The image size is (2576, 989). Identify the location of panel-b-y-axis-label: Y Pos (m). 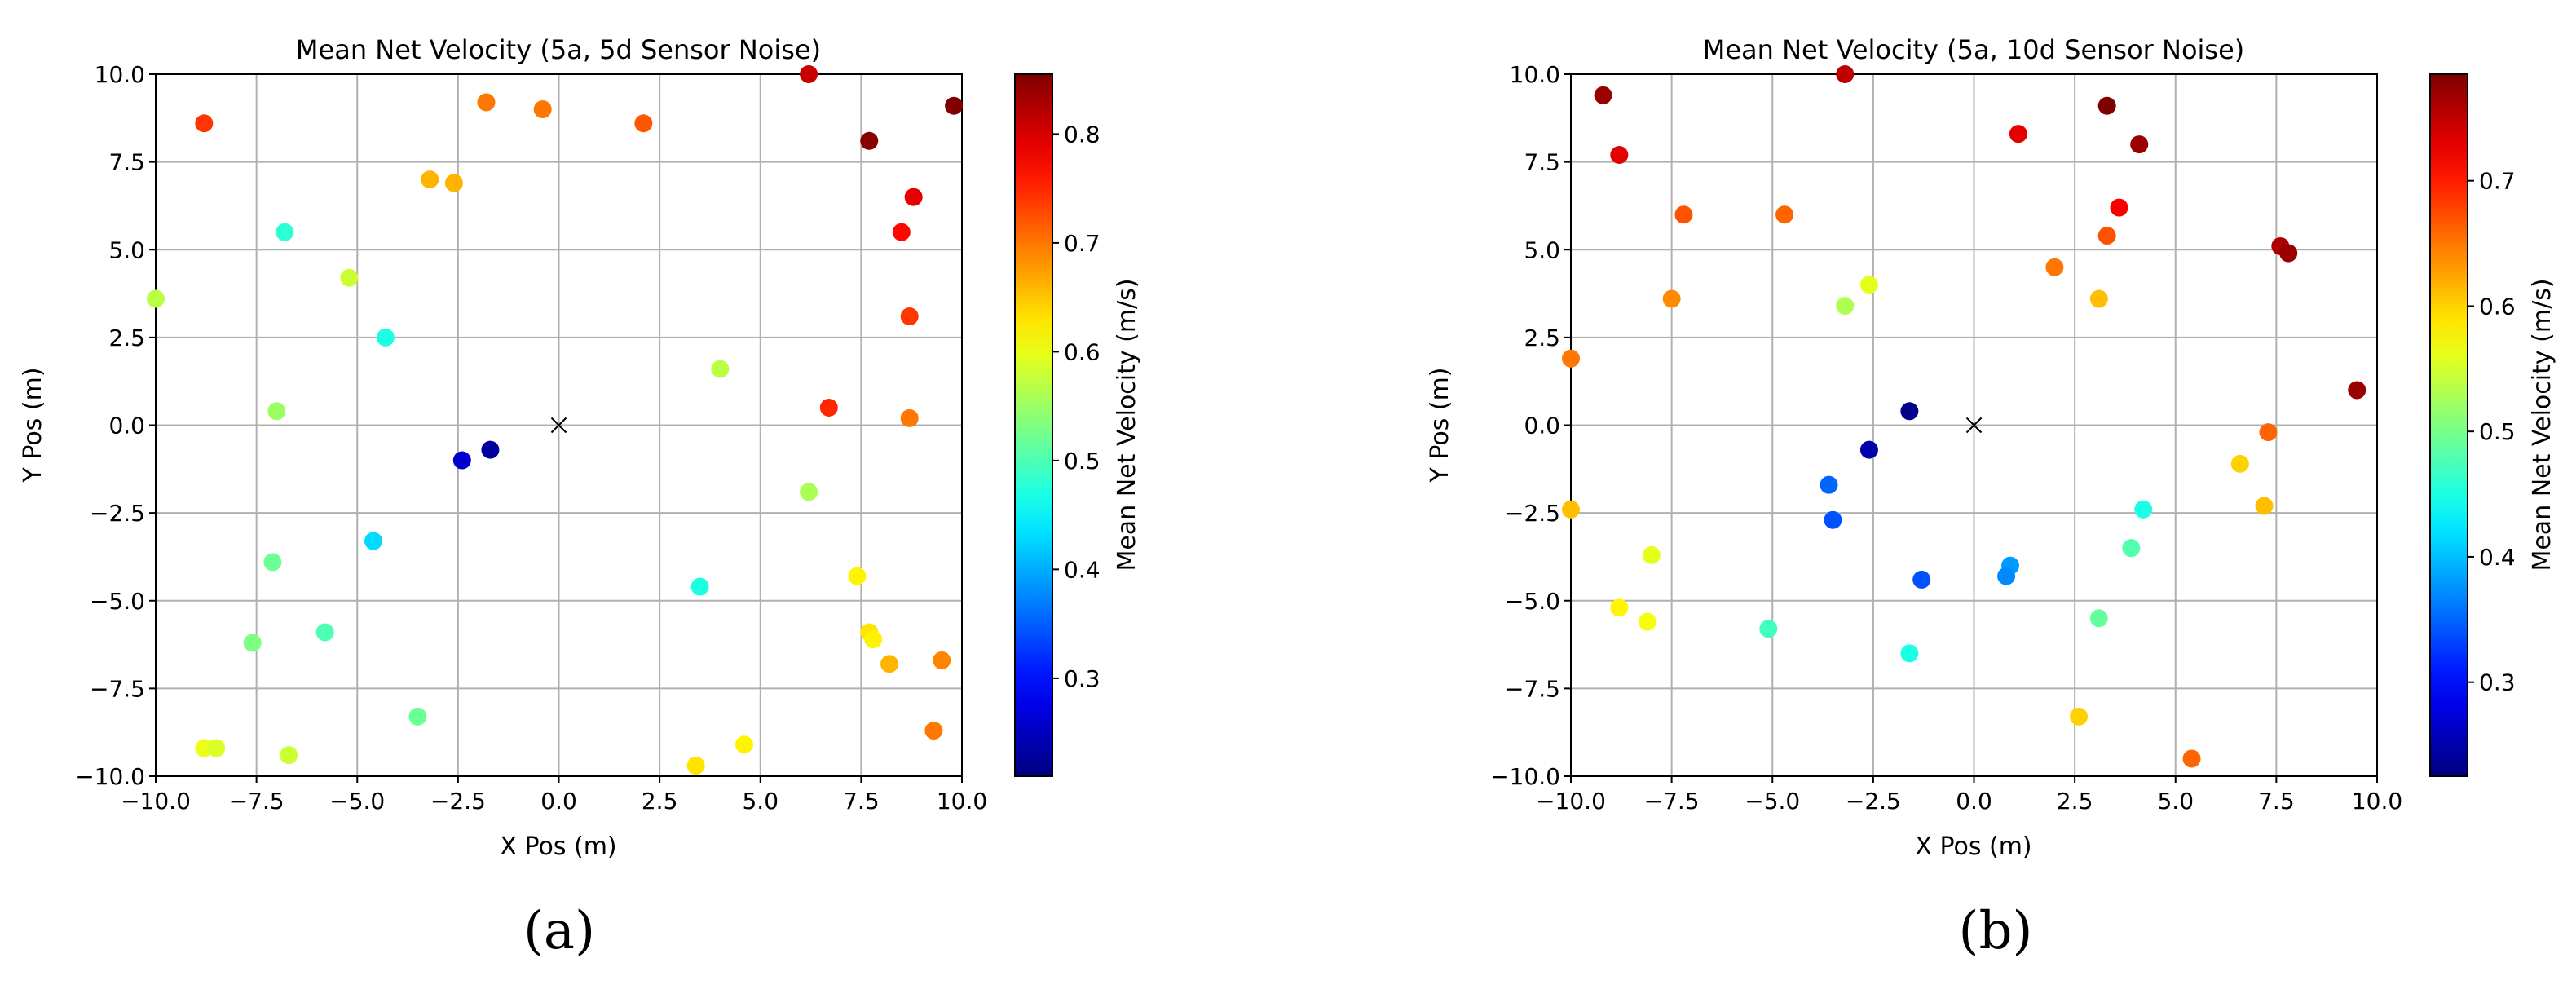
(1440, 425).